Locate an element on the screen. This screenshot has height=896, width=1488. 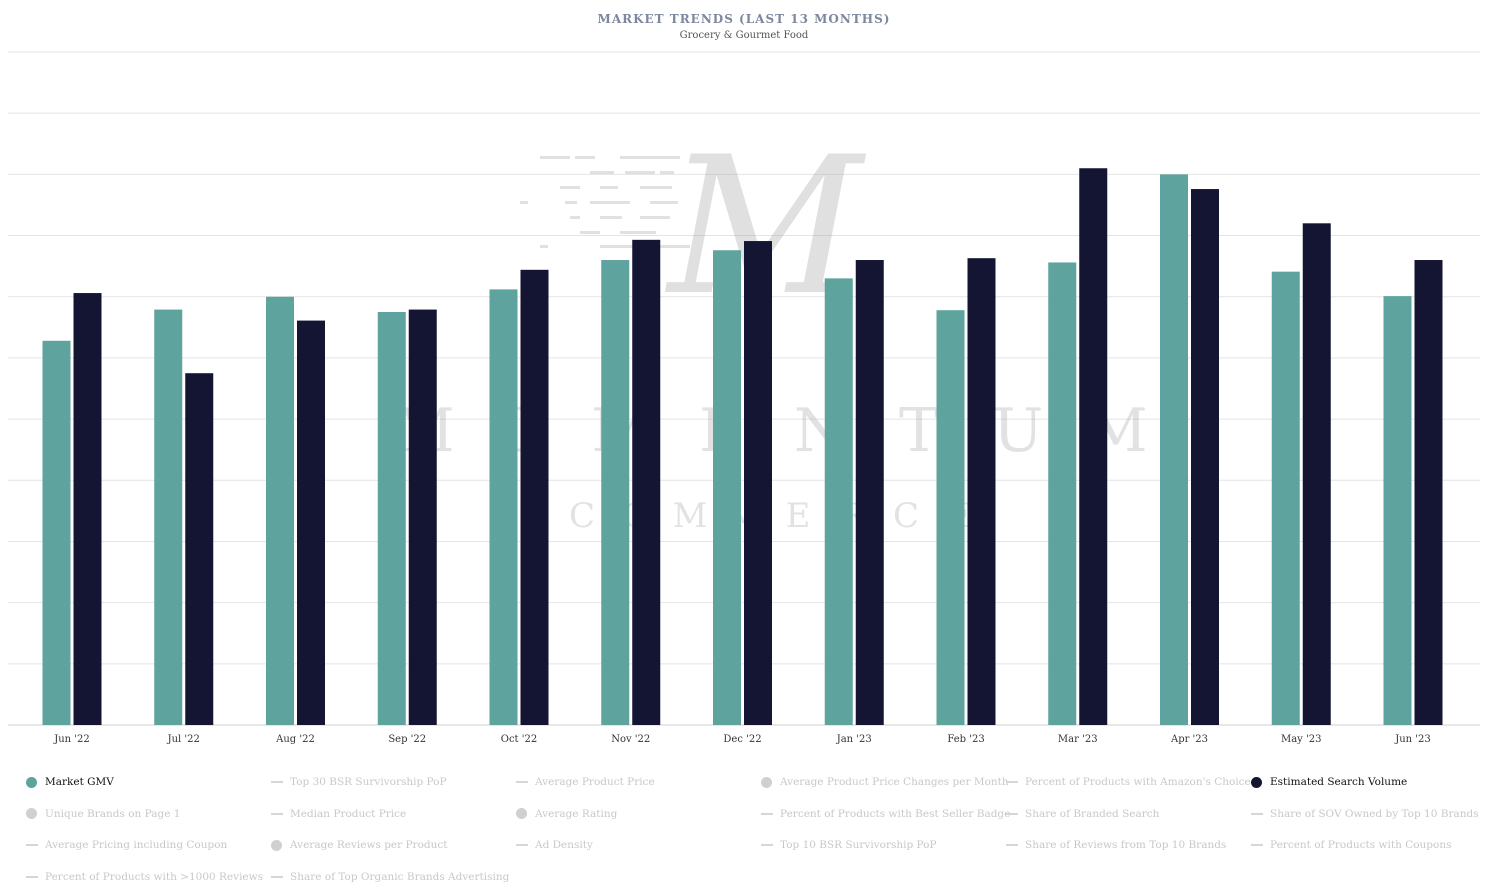
legend-item: Percent of Products with Coupons is located at coordinates (1351, 845).